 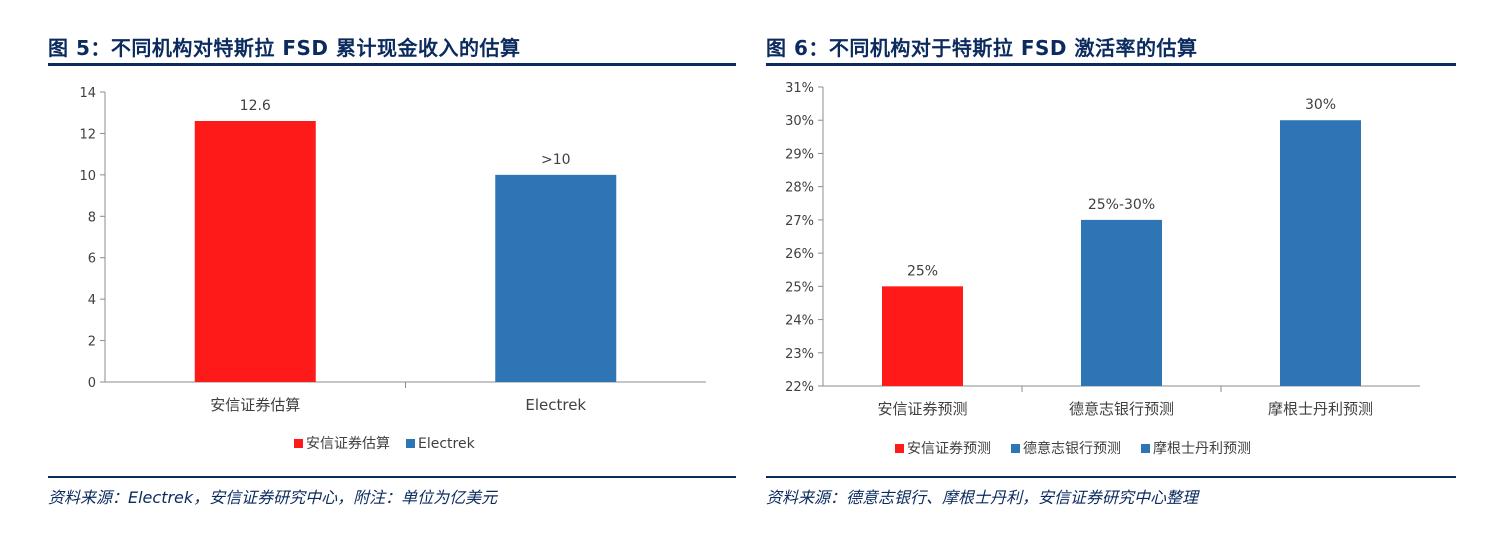 What do you see at coordinates (87, 134) in the screenshot?
I see `y-tick-label: 12` at bounding box center [87, 134].